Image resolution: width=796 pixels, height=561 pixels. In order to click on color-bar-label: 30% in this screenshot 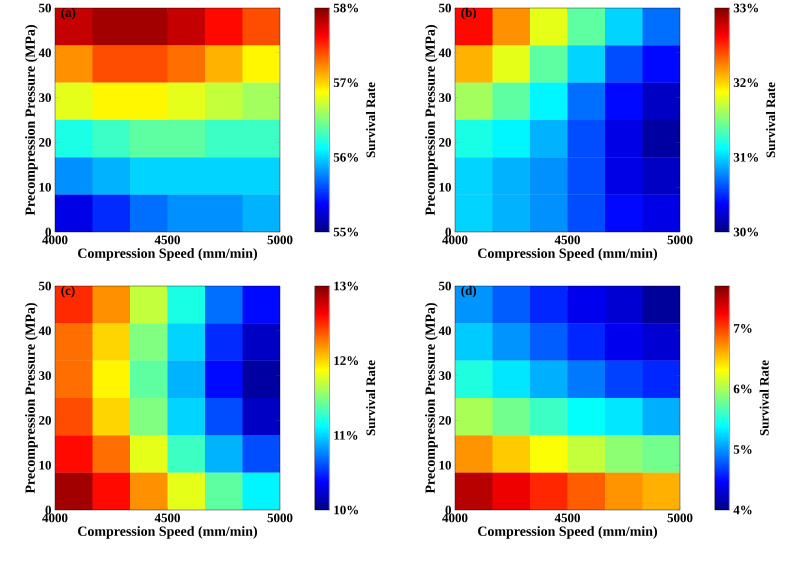, I will do `click(746, 232)`.